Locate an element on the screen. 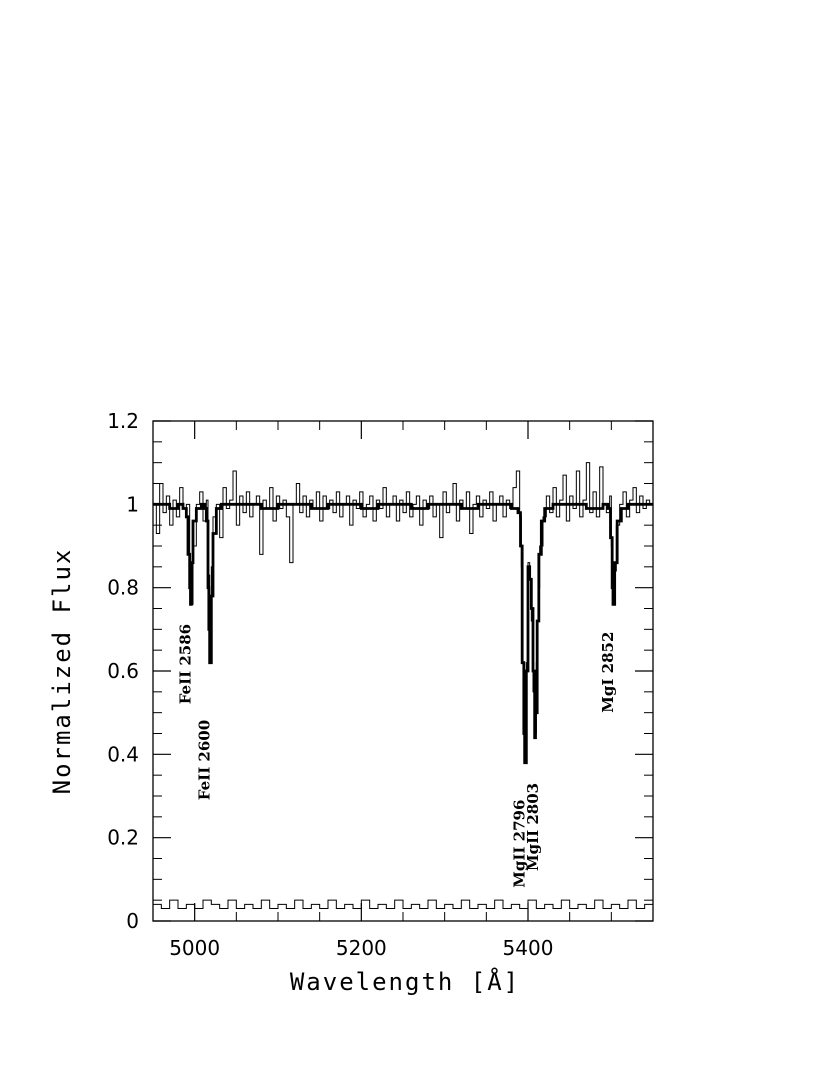 The image size is (830, 1075). line-id-annotation: FeII 2586 is located at coordinates (186, 664).